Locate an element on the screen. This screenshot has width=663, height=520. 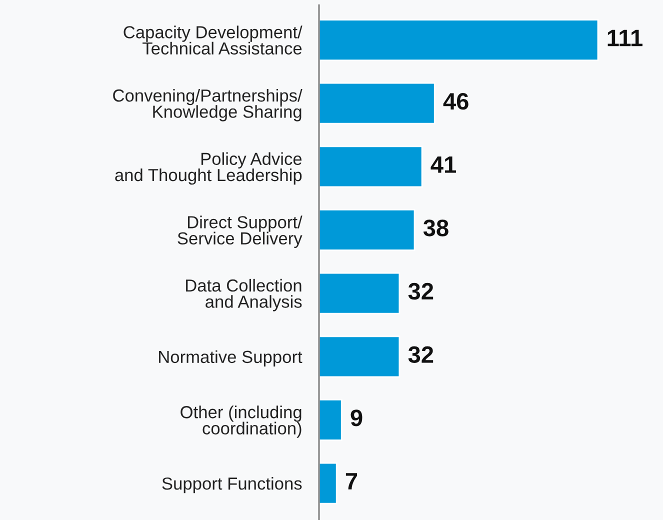
data-label: 111 is located at coordinates (625, 38).